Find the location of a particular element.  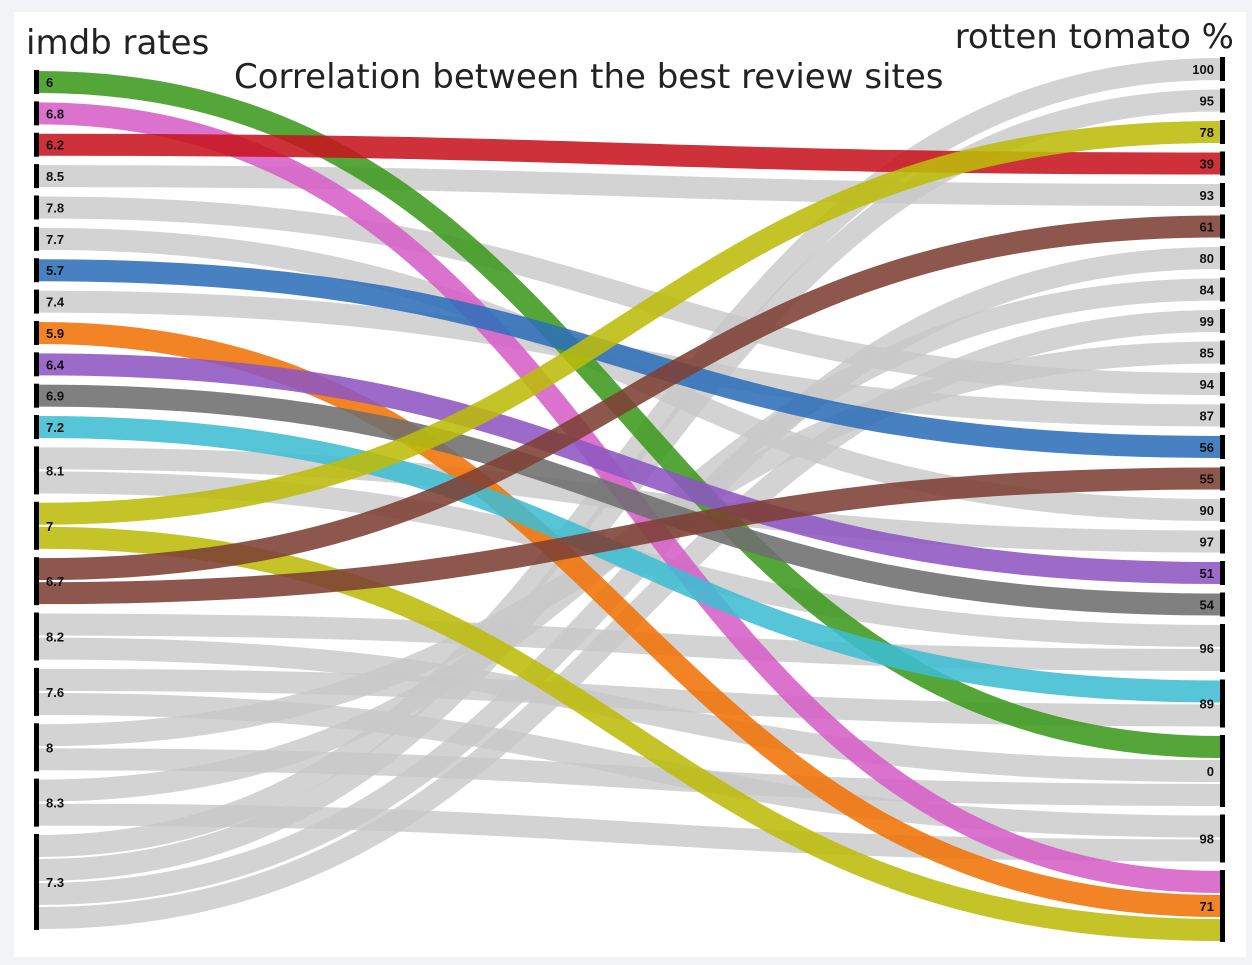

link-8.5-to-93 is located at coordinates (629, 185).